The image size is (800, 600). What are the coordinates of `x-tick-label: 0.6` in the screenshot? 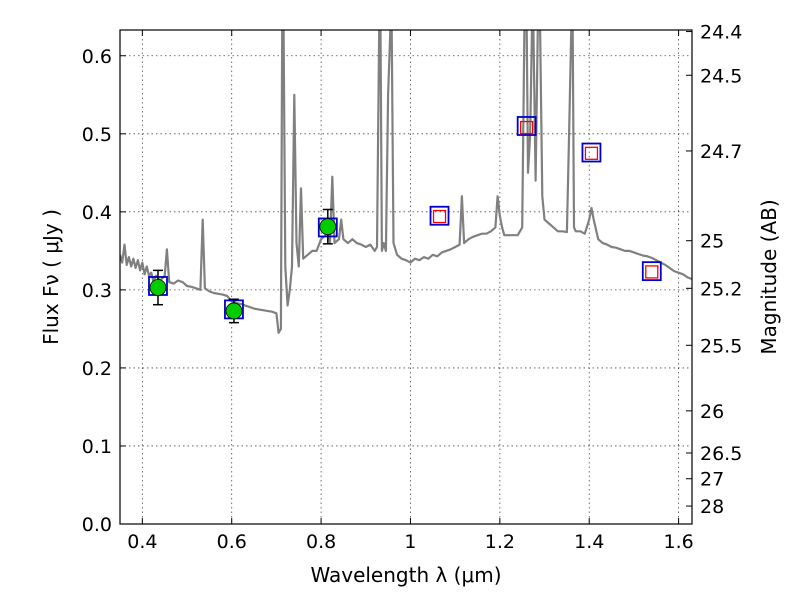 It's located at (232, 542).